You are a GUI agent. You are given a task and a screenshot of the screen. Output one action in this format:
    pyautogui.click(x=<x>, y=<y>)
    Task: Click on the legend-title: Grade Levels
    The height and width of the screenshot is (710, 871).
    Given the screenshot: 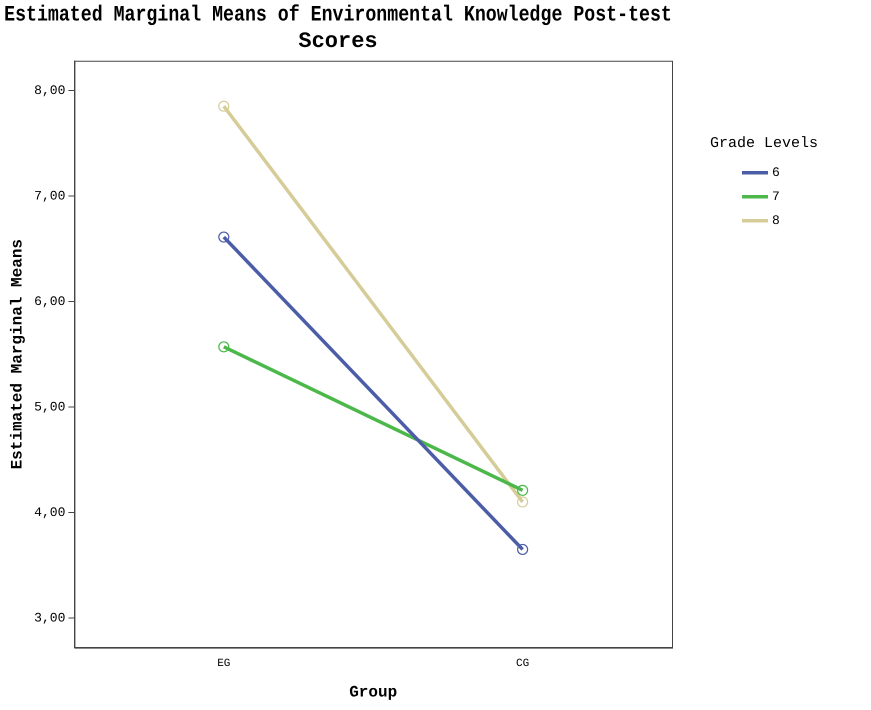 What is the action you would take?
    pyautogui.click(x=764, y=143)
    